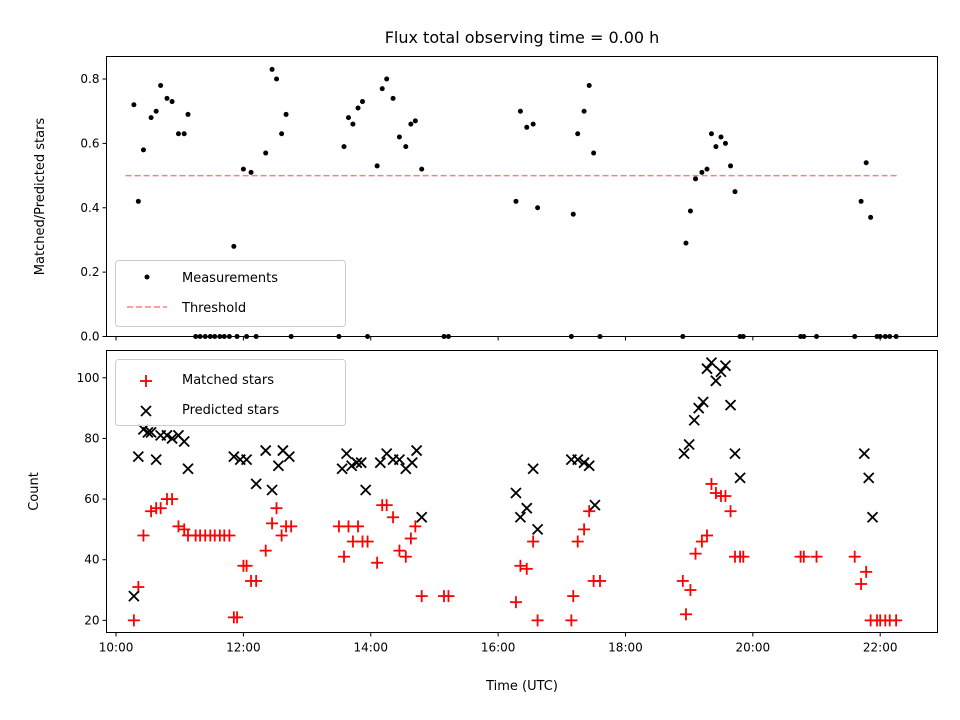 The height and width of the screenshot is (720, 960). Describe the element at coordinates (146, 411) in the screenshot. I see `legend-marker-predicted` at that location.